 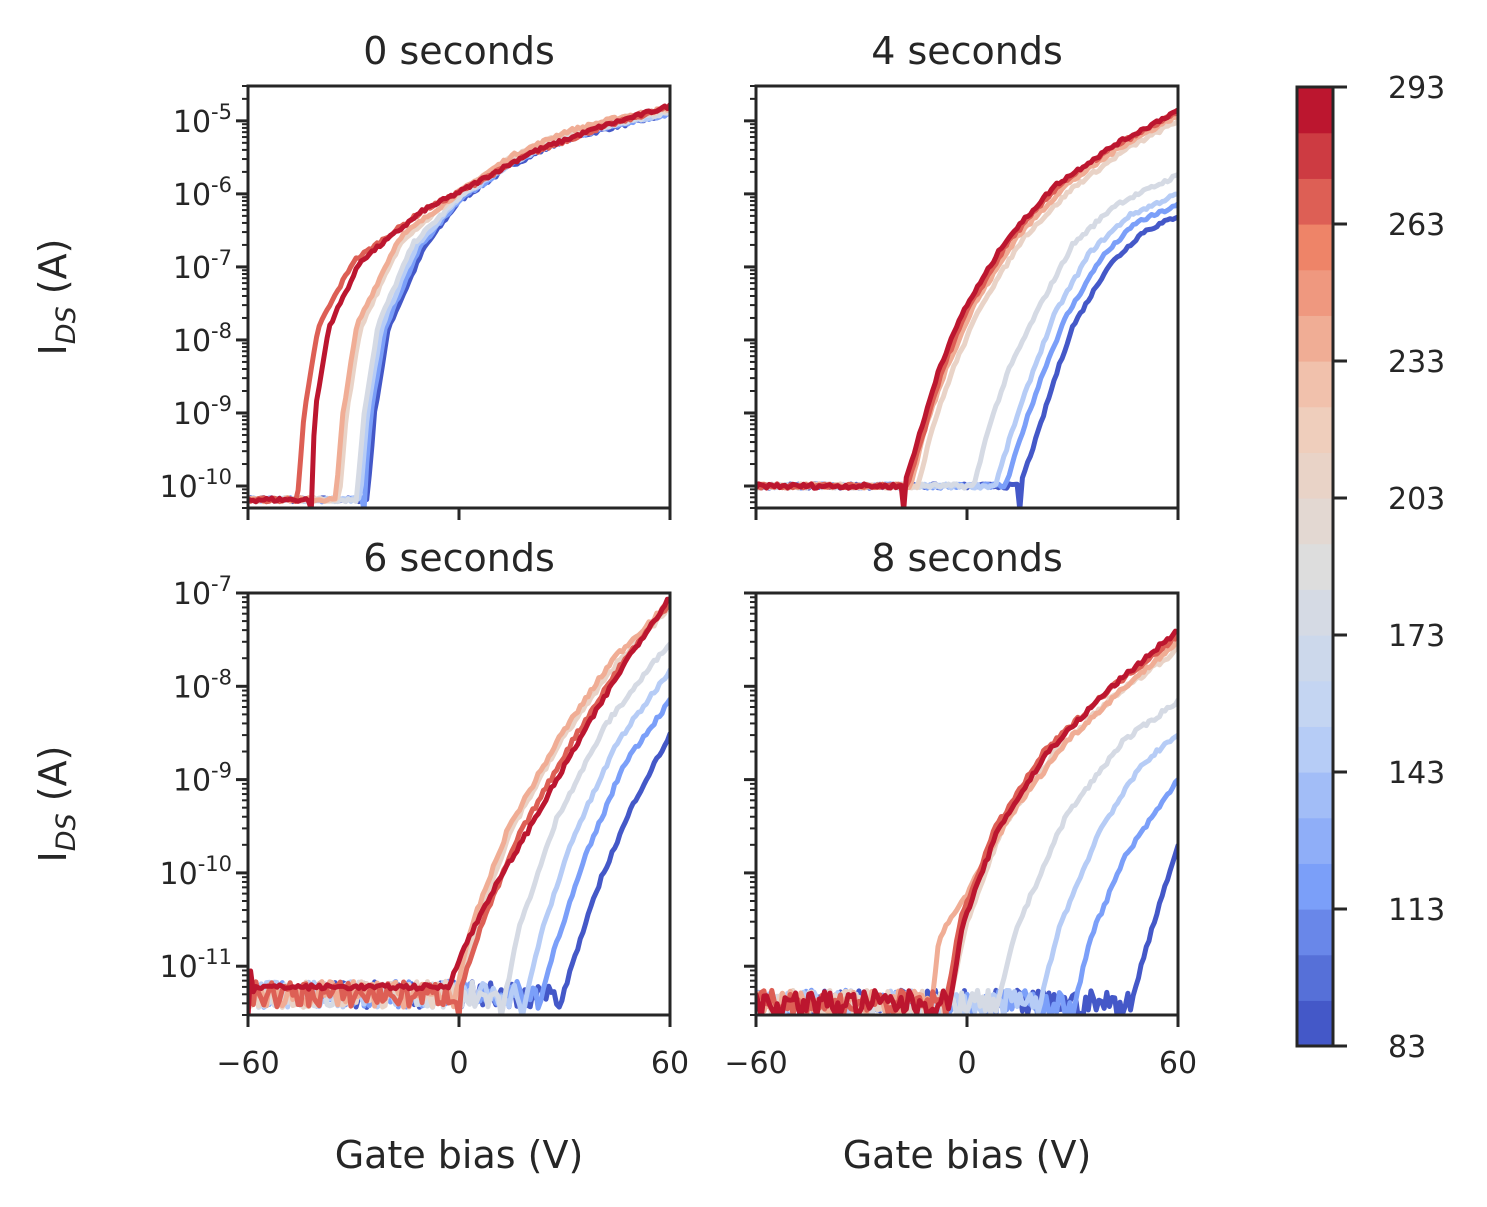 What do you see at coordinates (1416, 636) in the screenshot?
I see `colorbar-tick-label: 173` at bounding box center [1416, 636].